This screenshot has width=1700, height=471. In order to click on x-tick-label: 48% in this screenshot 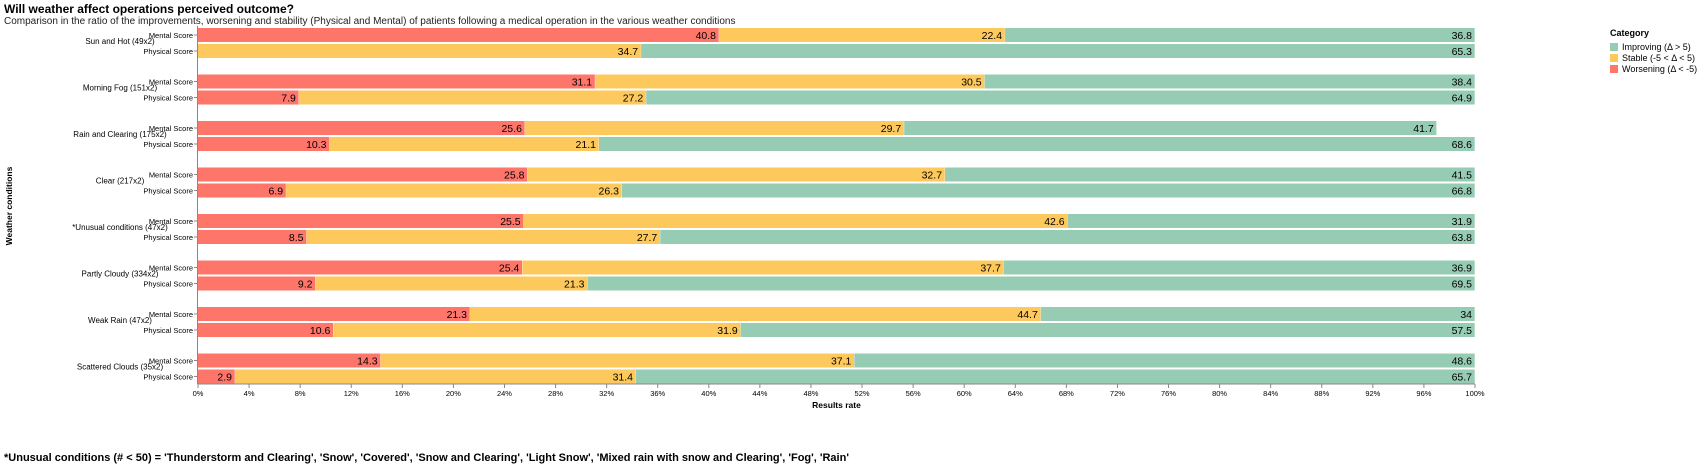, I will do `click(810, 393)`.